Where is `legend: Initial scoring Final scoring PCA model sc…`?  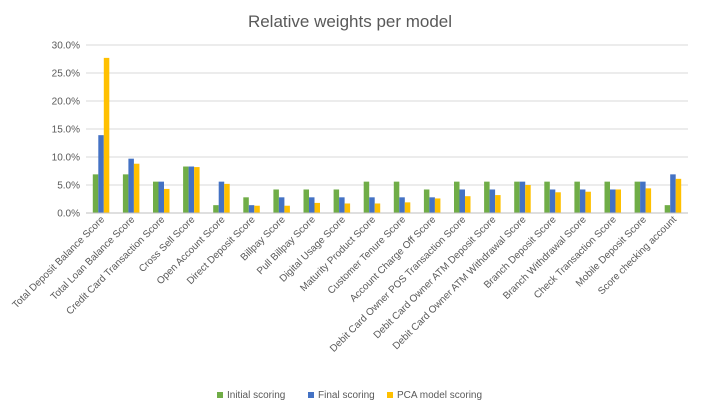 legend: Initial scoring Final scoring PCA model sc… is located at coordinates (349, 395).